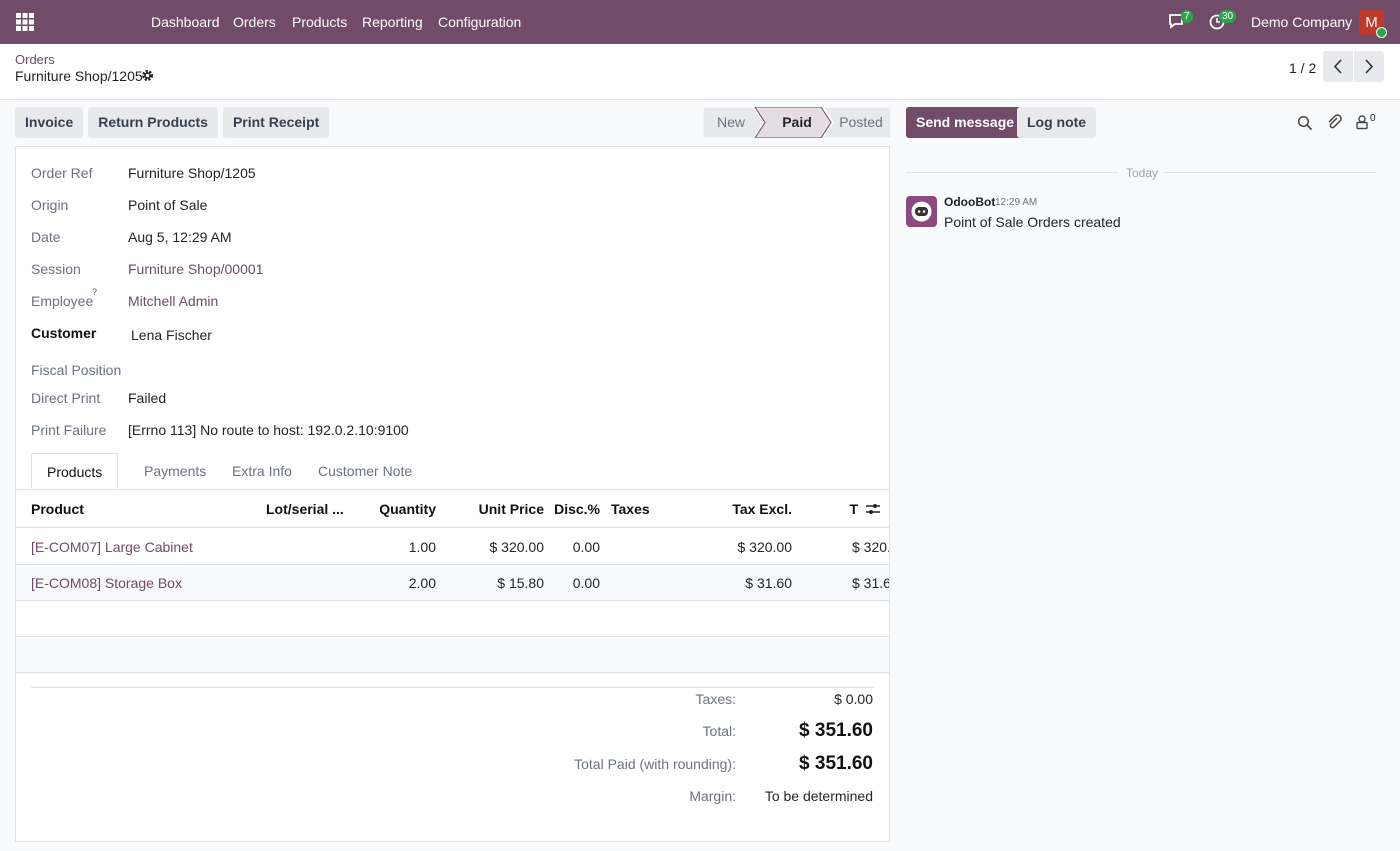  I want to click on breadcrumb-parent: Orders, so click(35, 59).